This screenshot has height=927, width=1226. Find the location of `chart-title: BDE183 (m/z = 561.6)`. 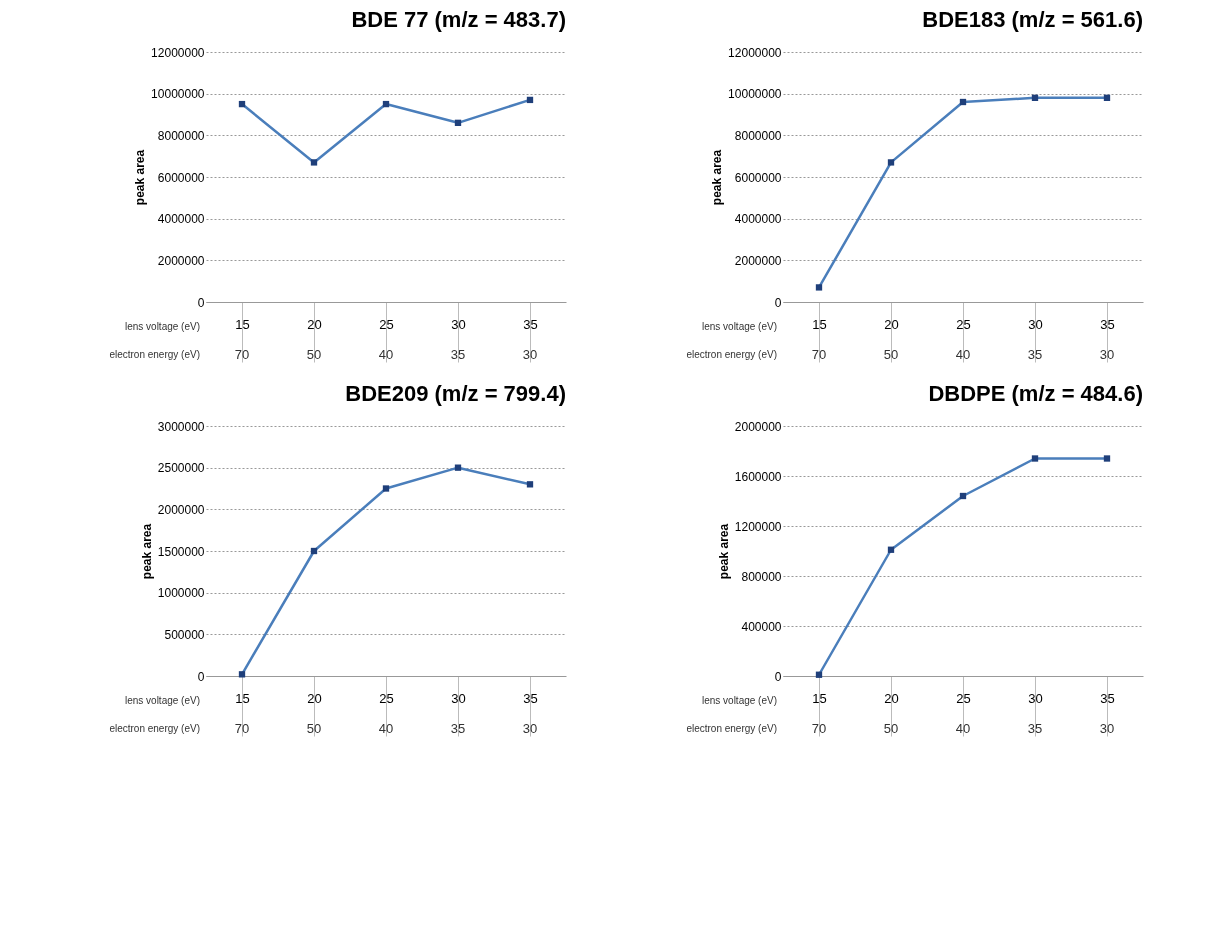

chart-title: BDE183 (m/z = 561.6) is located at coordinates (1032, 19).